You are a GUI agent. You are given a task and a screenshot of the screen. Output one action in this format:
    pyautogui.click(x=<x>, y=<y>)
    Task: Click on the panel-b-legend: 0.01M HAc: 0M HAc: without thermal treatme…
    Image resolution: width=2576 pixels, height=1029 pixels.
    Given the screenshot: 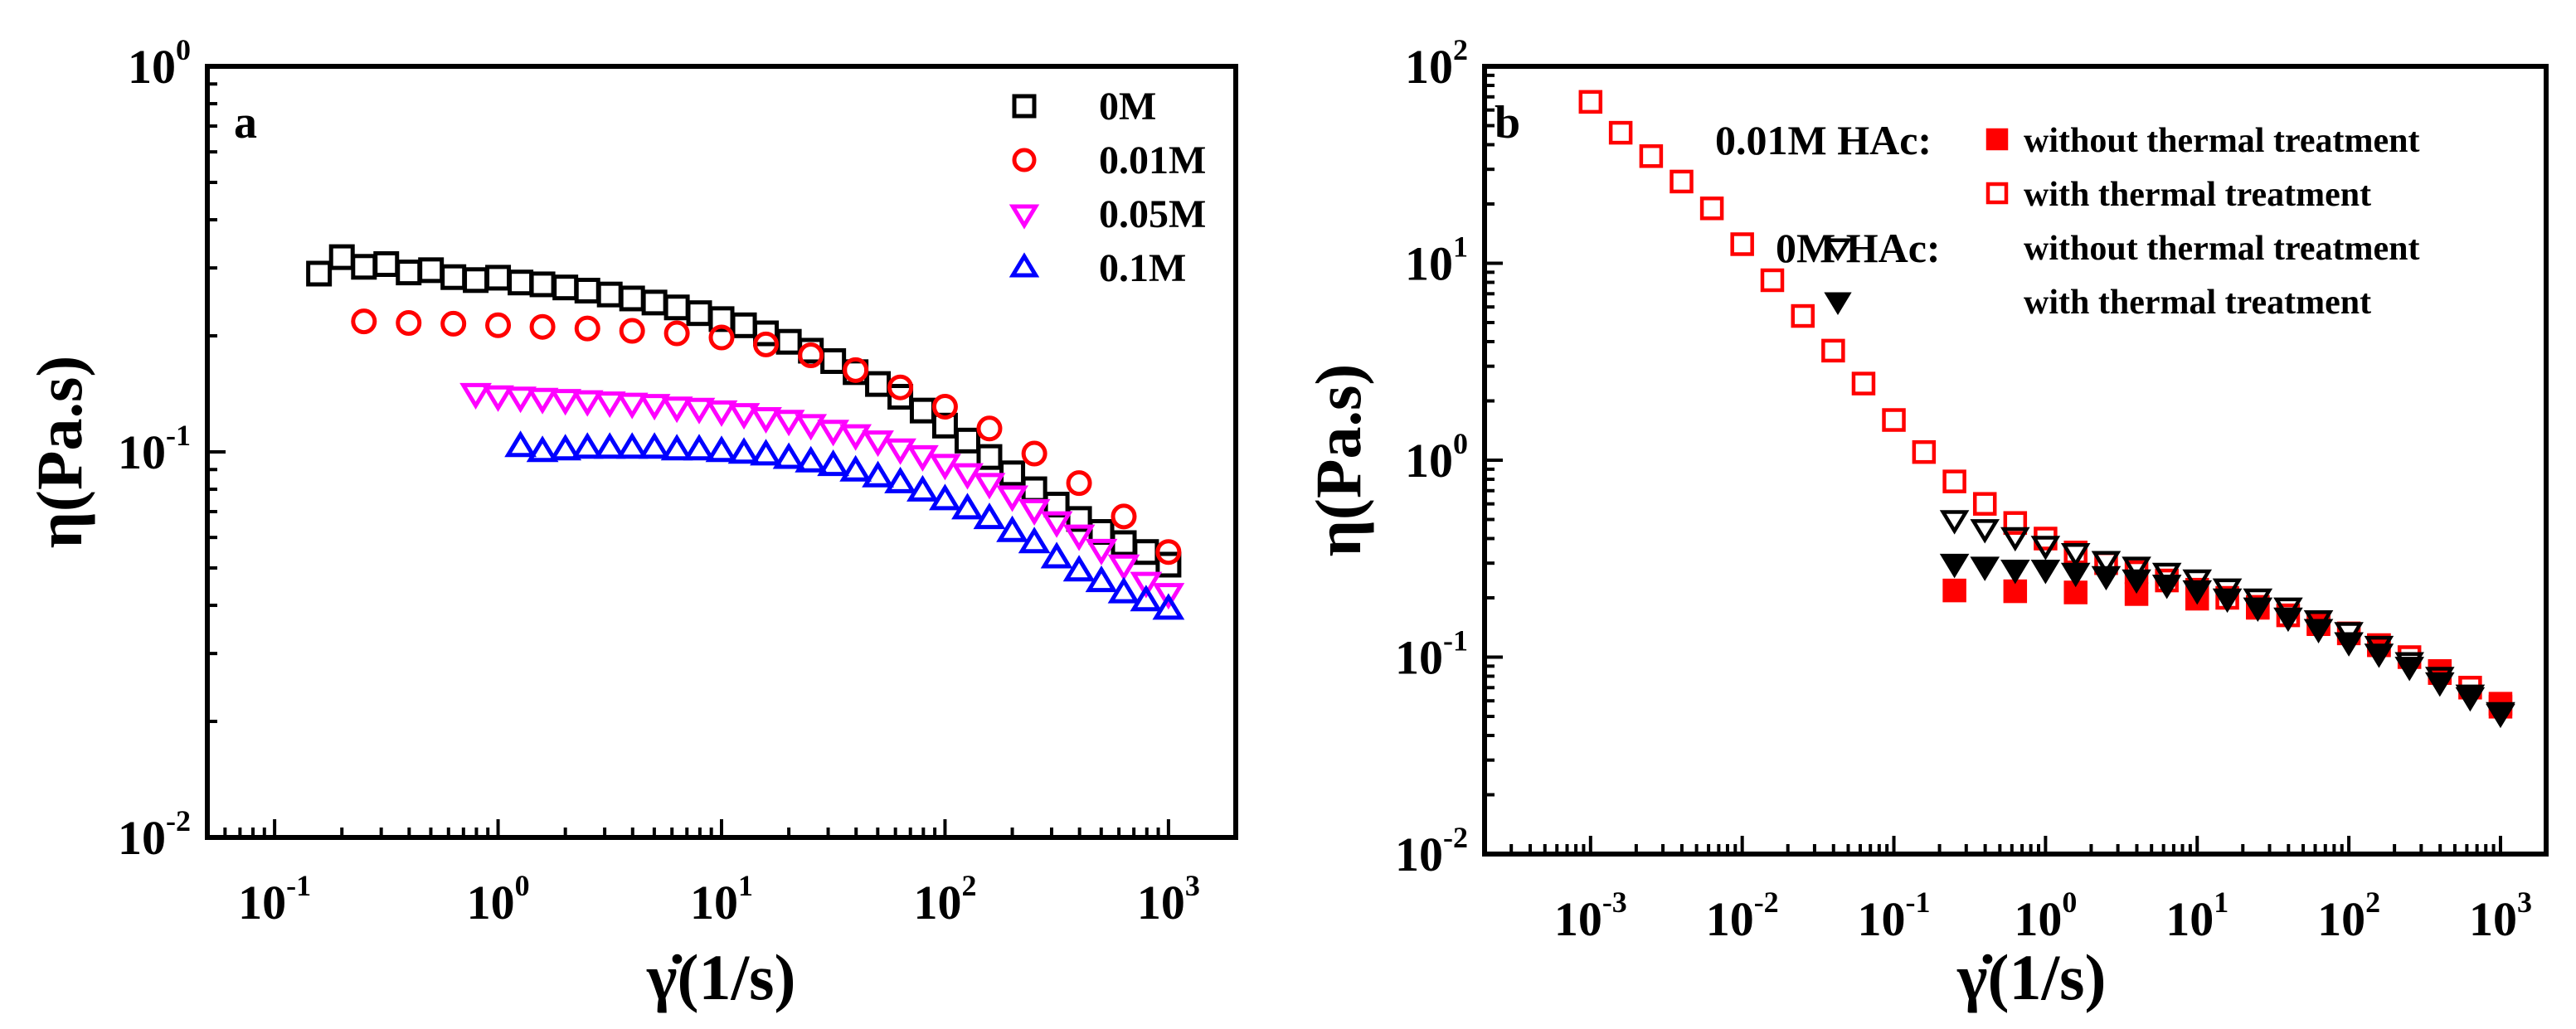 What is the action you would take?
    pyautogui.click(x=2067, y=220)
    